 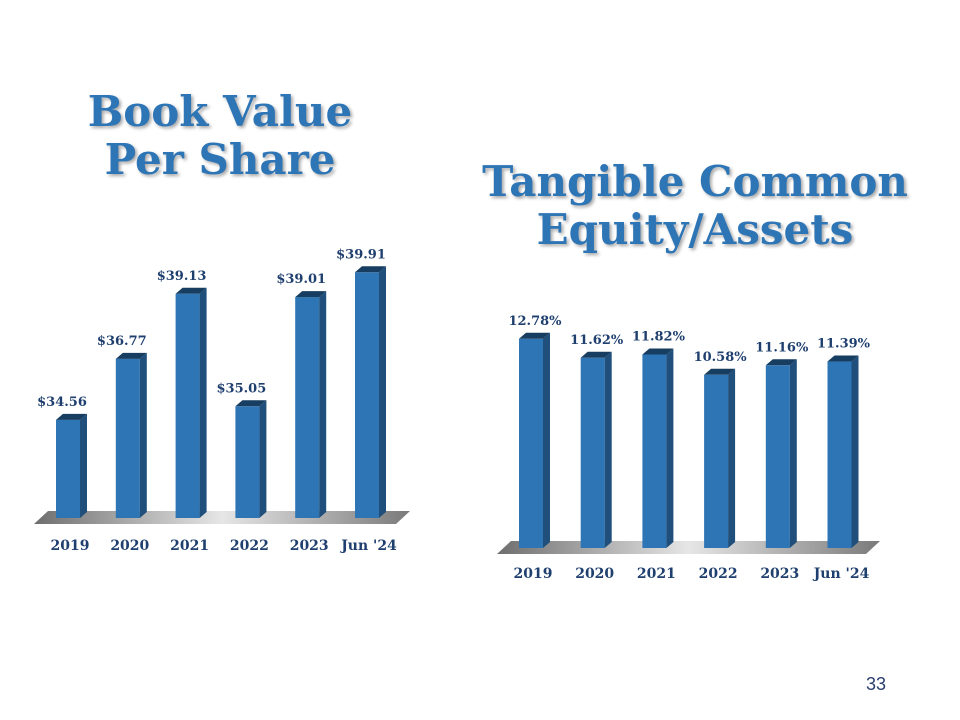 I want to click on data-label: $39.13, so click(x=182, y=276).